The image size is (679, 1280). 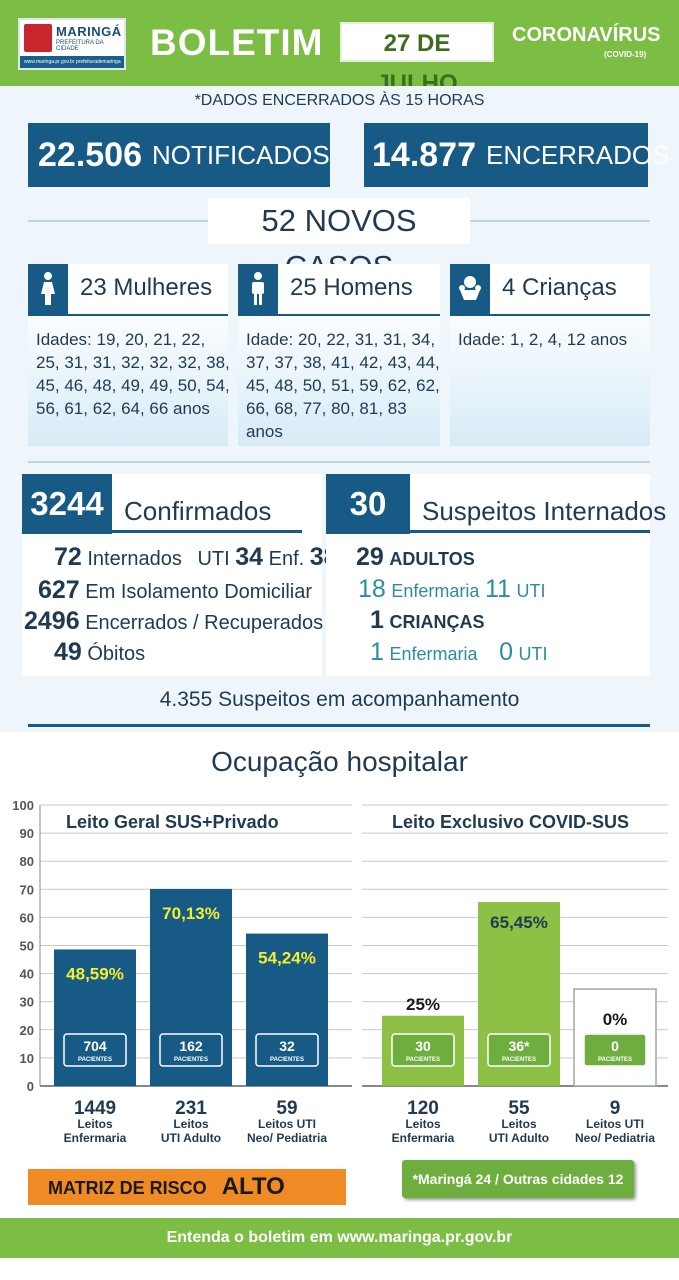 I want to click on risk-matrix: MATRIZ DE RISCO ALTO, so click(x=187, y=1187).